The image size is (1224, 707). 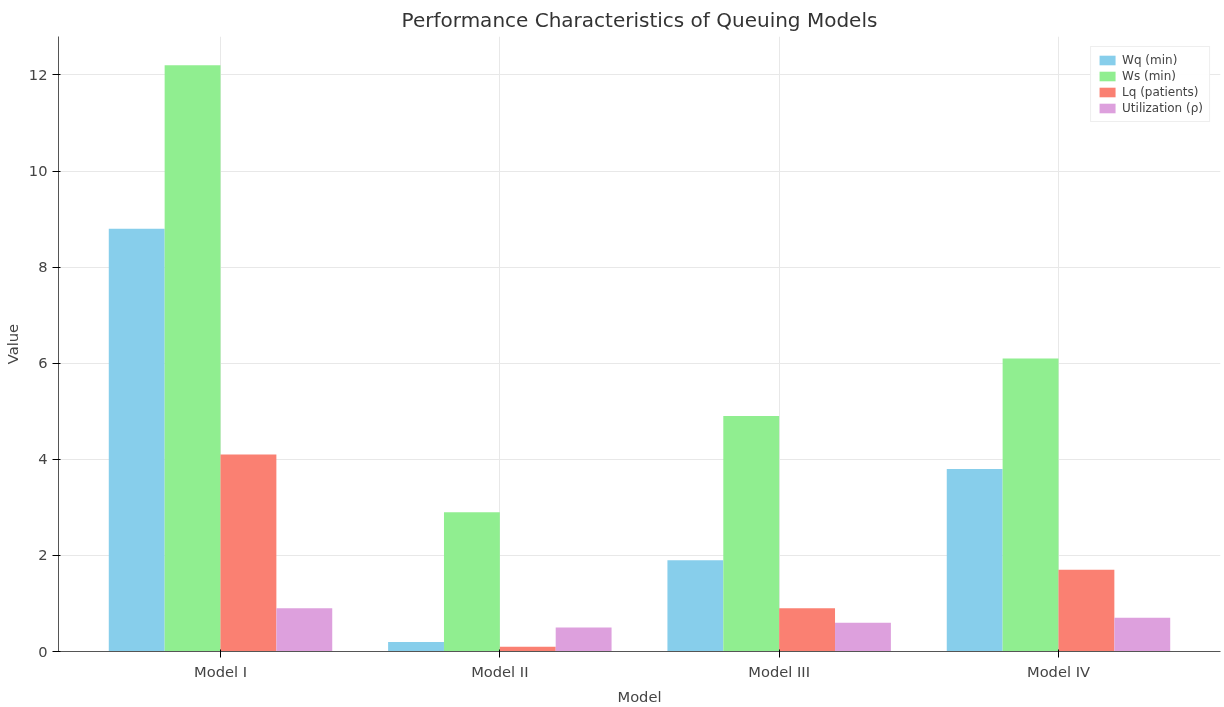 What do you see at coordinates (38, 74) in the screenshot?
I see `y-tick-label: 12` at bounding box center [38, 74].